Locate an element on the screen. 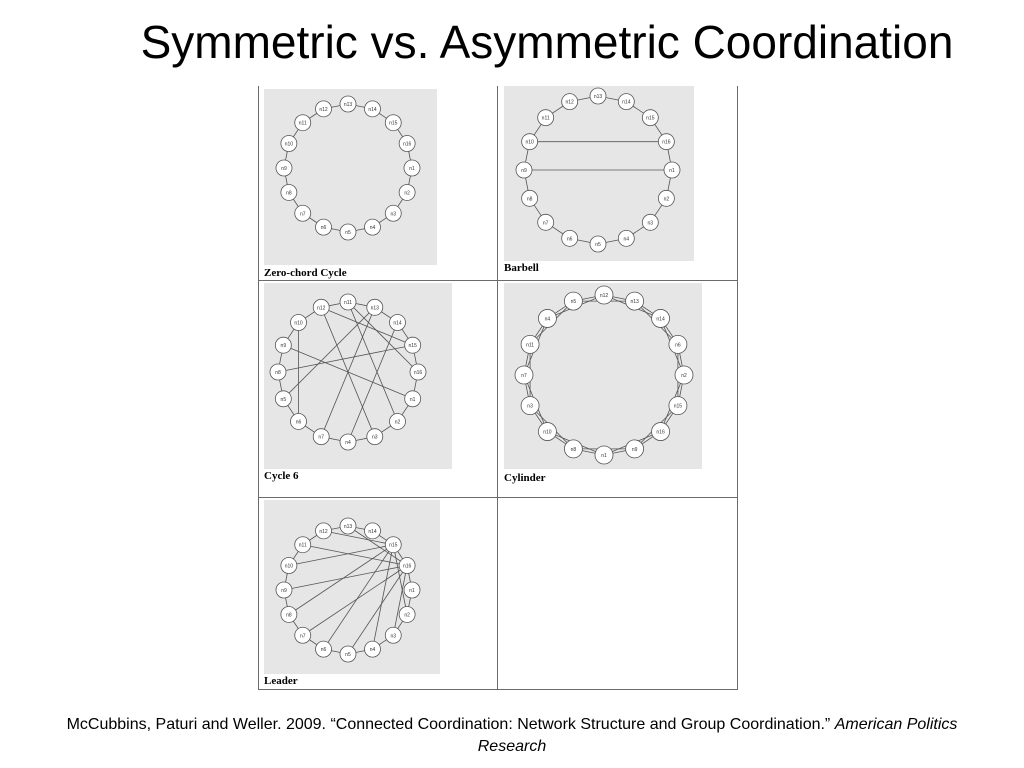 The width and height of the screenshot is (1024, 768). leader-node: n16 is located at coordinates (407, 565).